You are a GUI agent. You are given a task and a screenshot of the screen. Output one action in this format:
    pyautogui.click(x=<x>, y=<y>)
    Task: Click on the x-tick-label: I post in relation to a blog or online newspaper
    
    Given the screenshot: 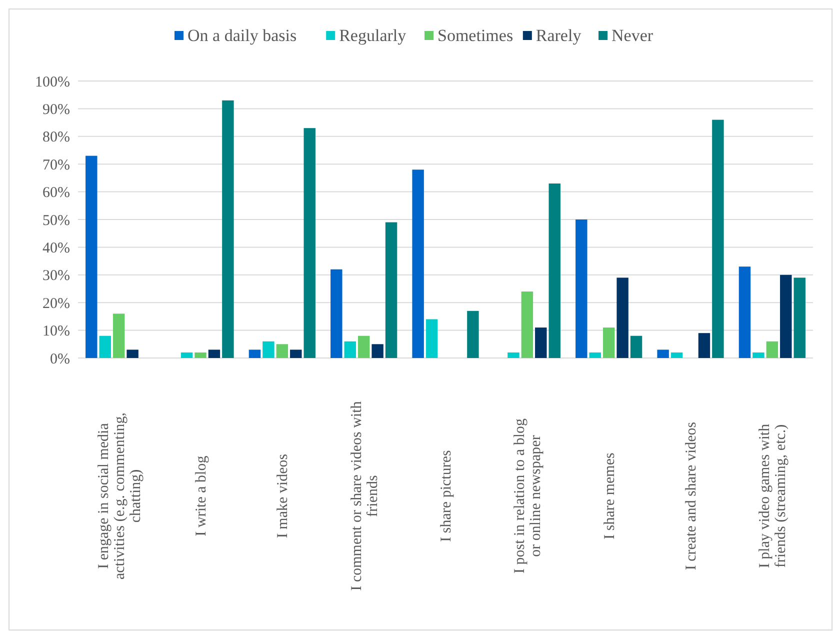 What is the action you would take?
    pyautogui.click(x=528, y=496)
    